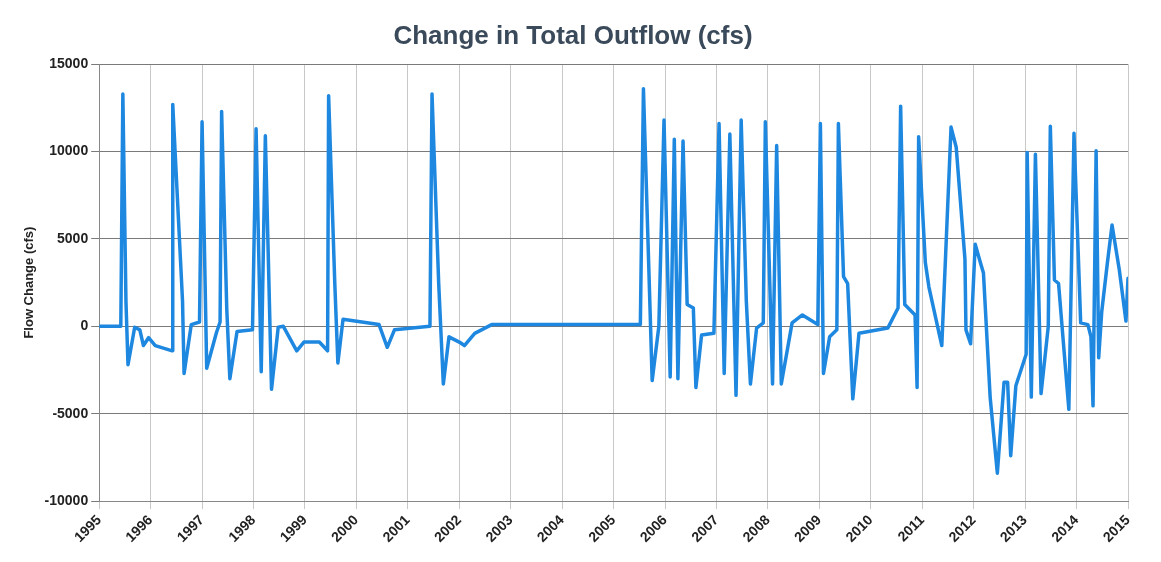  Describe the element at coordinates (66, 499) in the screenshot. I see `y-tick-label: -10000` at that location.